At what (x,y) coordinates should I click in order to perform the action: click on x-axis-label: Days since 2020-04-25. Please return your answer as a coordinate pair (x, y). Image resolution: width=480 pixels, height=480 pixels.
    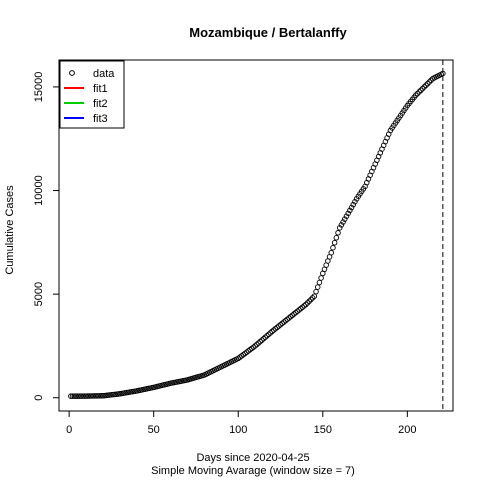
    Looking at the image, I should click on (252, 458).